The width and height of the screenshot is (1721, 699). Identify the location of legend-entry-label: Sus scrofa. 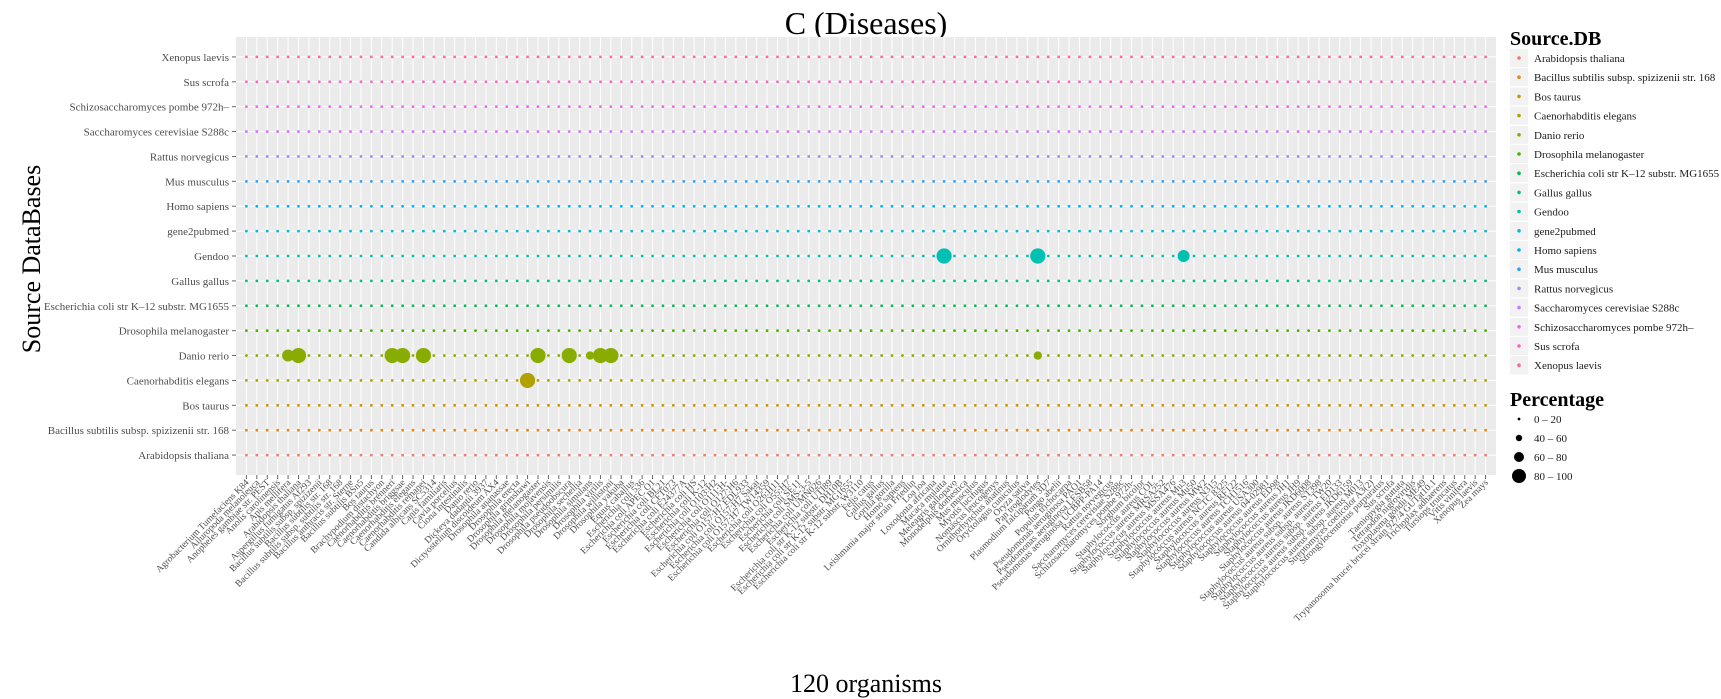
(1557, 347).